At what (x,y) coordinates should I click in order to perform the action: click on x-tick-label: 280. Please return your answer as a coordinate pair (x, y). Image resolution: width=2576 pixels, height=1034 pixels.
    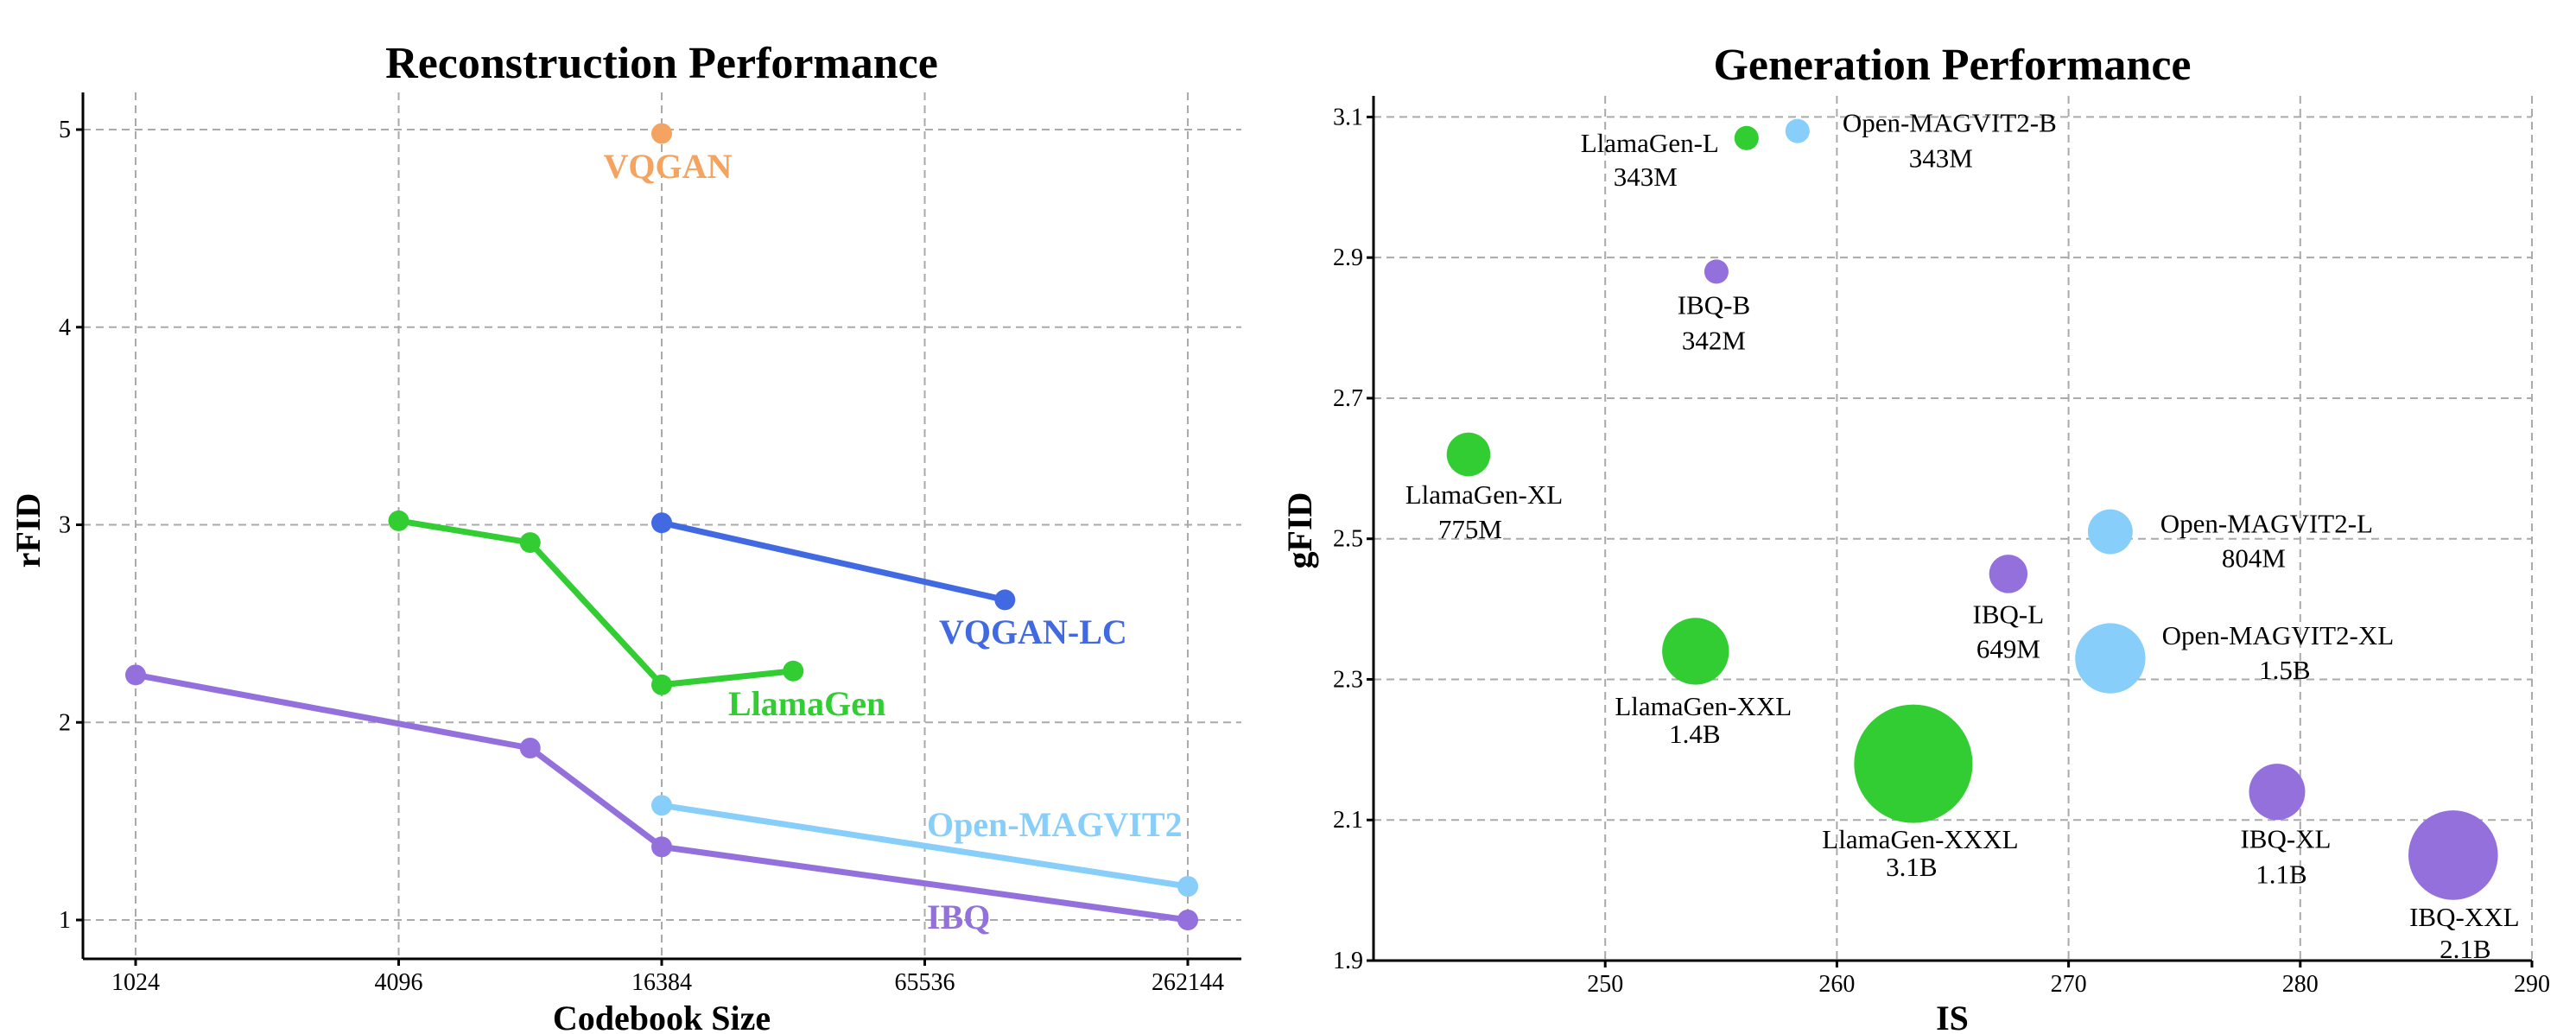
    Looking at the image, I should click on (2300, 984).